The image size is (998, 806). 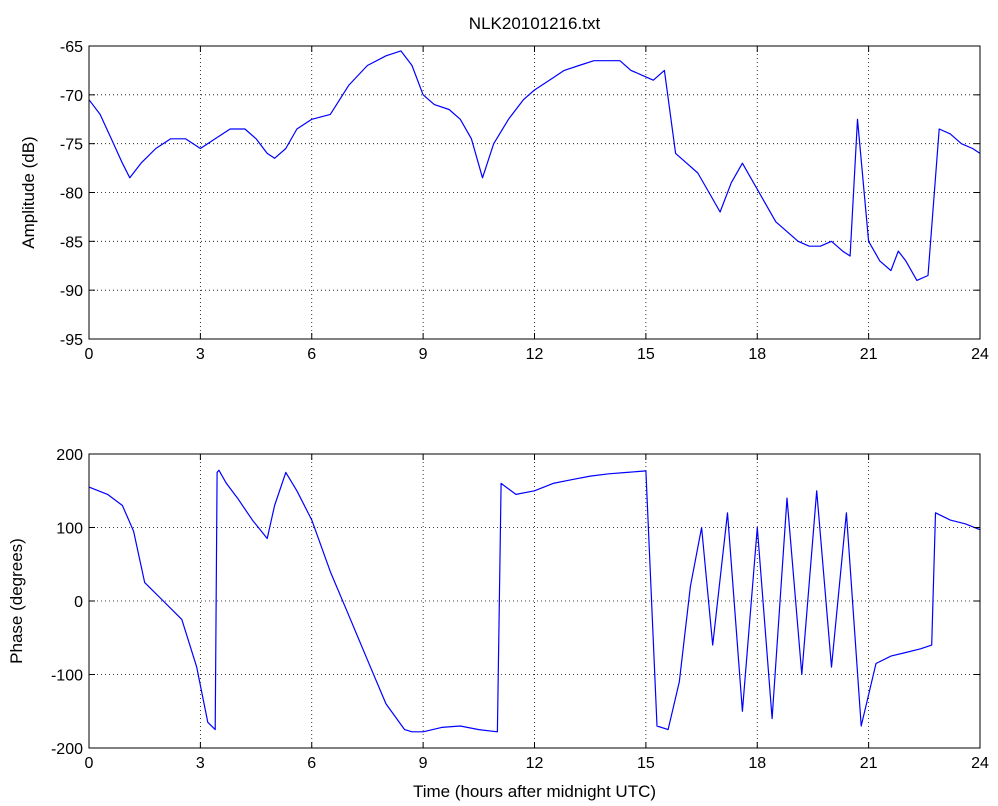 I want to click on y-tick-label: -65, so click(x=71, y=47).